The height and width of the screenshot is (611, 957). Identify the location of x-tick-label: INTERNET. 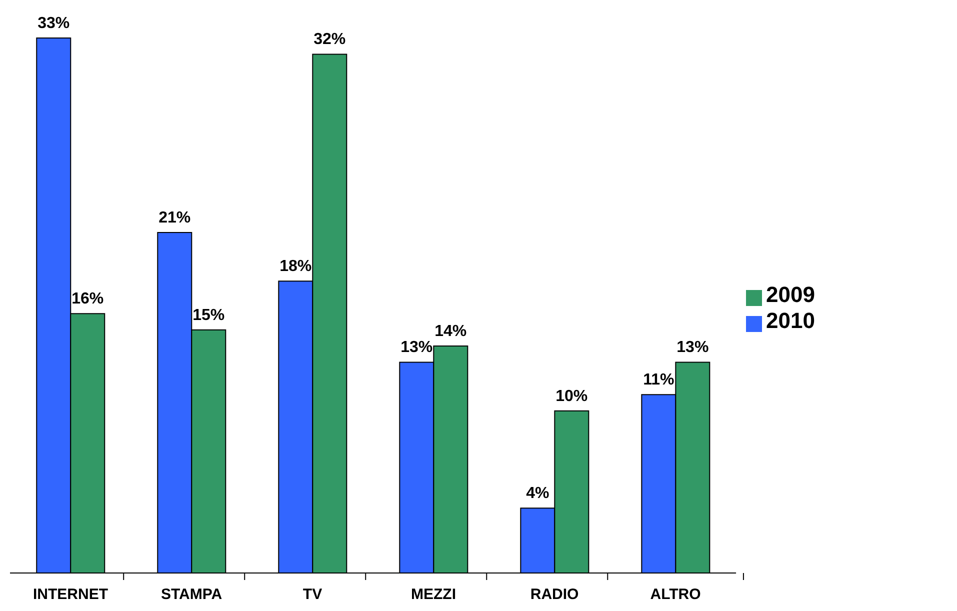
(70, 594).